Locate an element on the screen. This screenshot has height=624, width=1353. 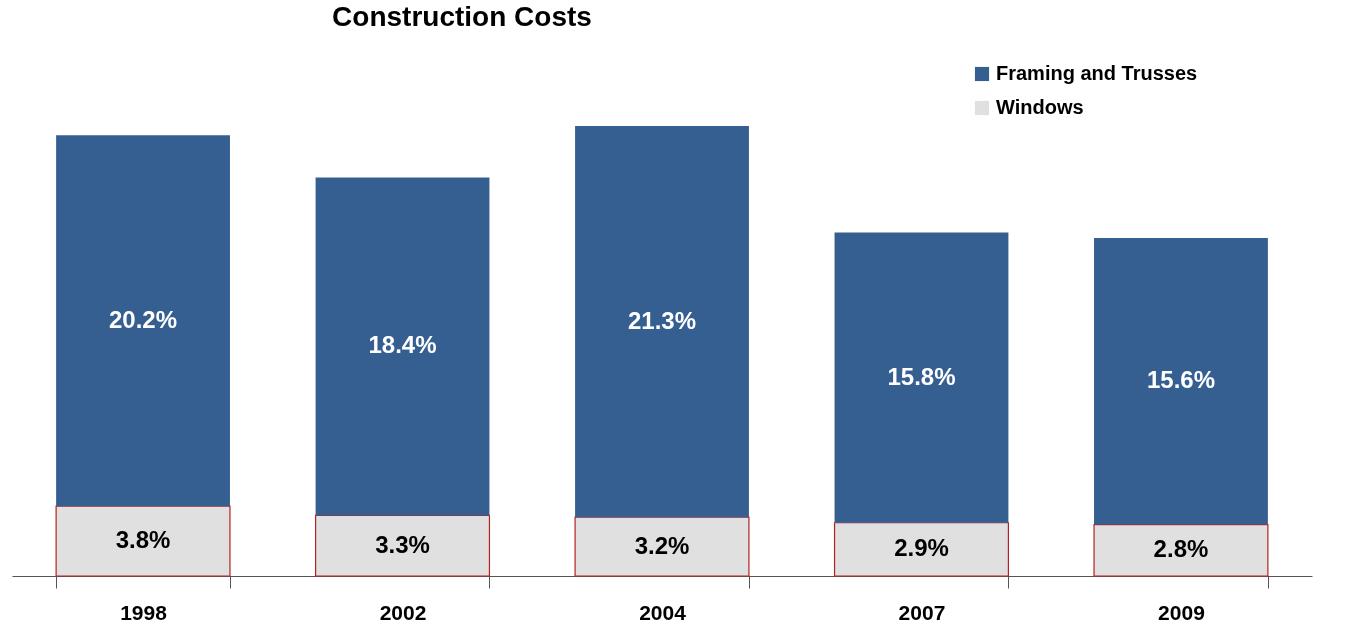
x-tick-label: 2002 is located at coordinates (403, 612).